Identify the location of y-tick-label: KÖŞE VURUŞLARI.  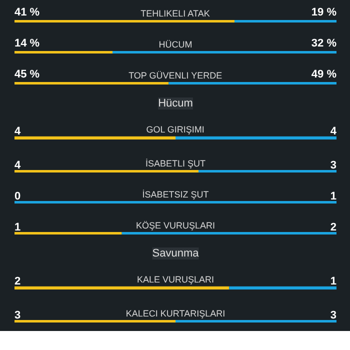
(176, 225).